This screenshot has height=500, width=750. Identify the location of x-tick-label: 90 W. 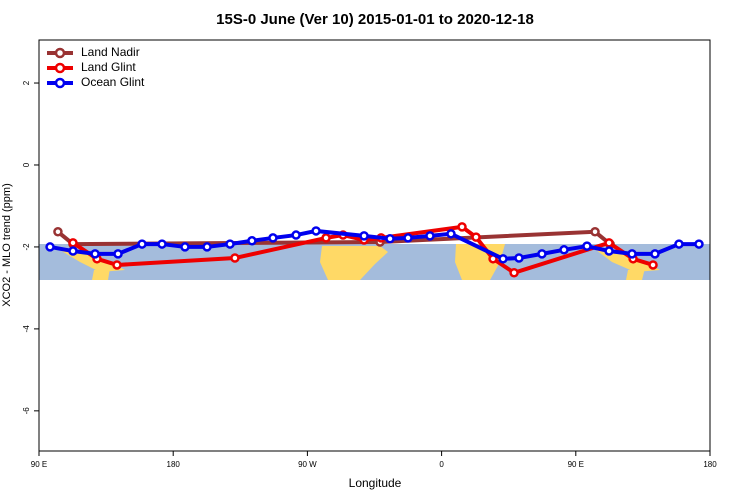
(307, 464).